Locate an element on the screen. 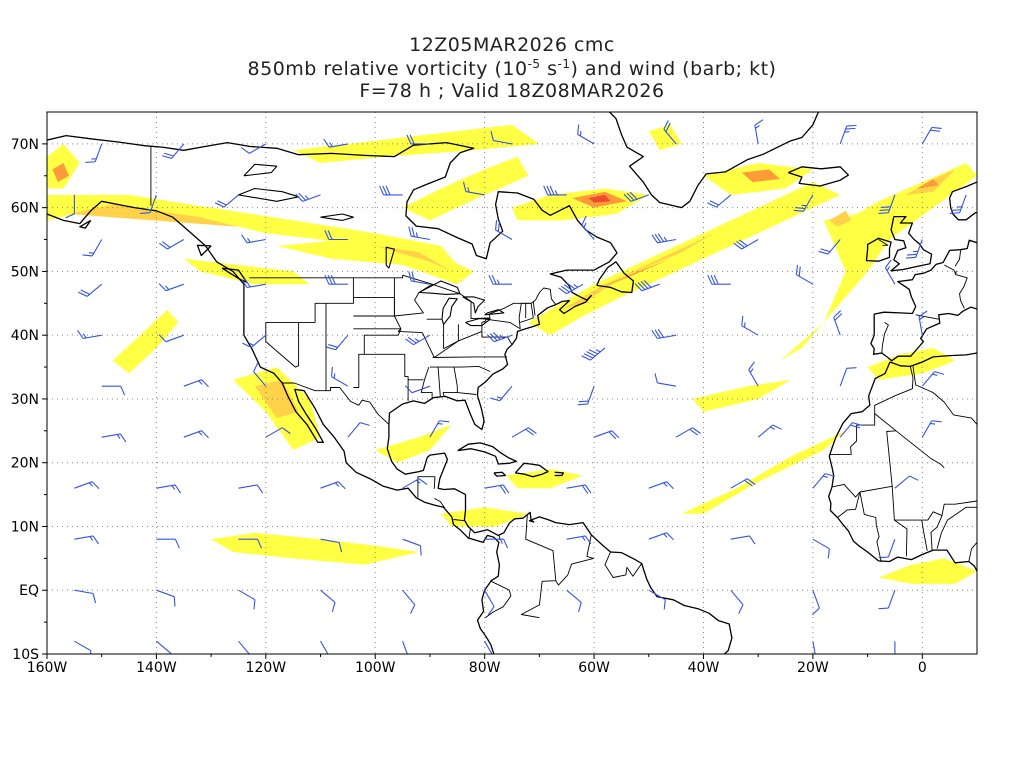 The width and height of the screenshot is (1024, 768). lon-tick-label: 120W is located at coordinates (266, 668).